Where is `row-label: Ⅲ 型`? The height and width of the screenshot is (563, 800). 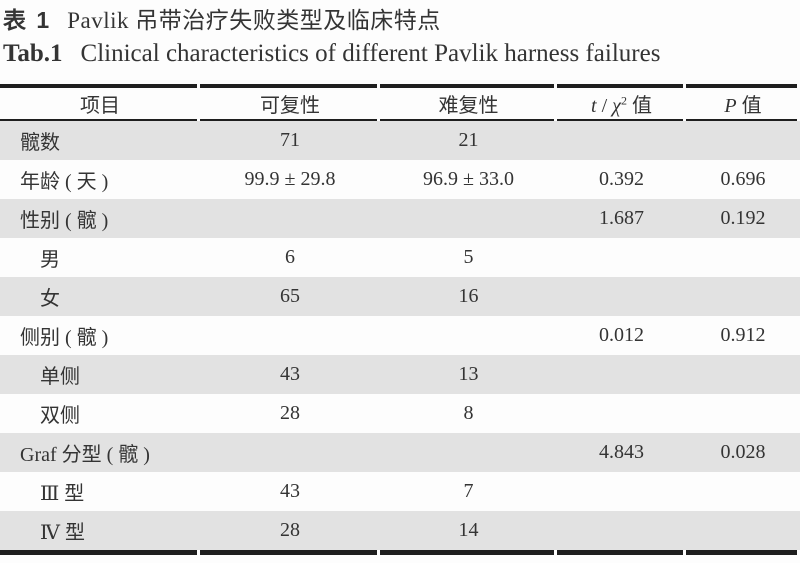 row-label: Ⅲ 型 is located at coordinates (62, 494).